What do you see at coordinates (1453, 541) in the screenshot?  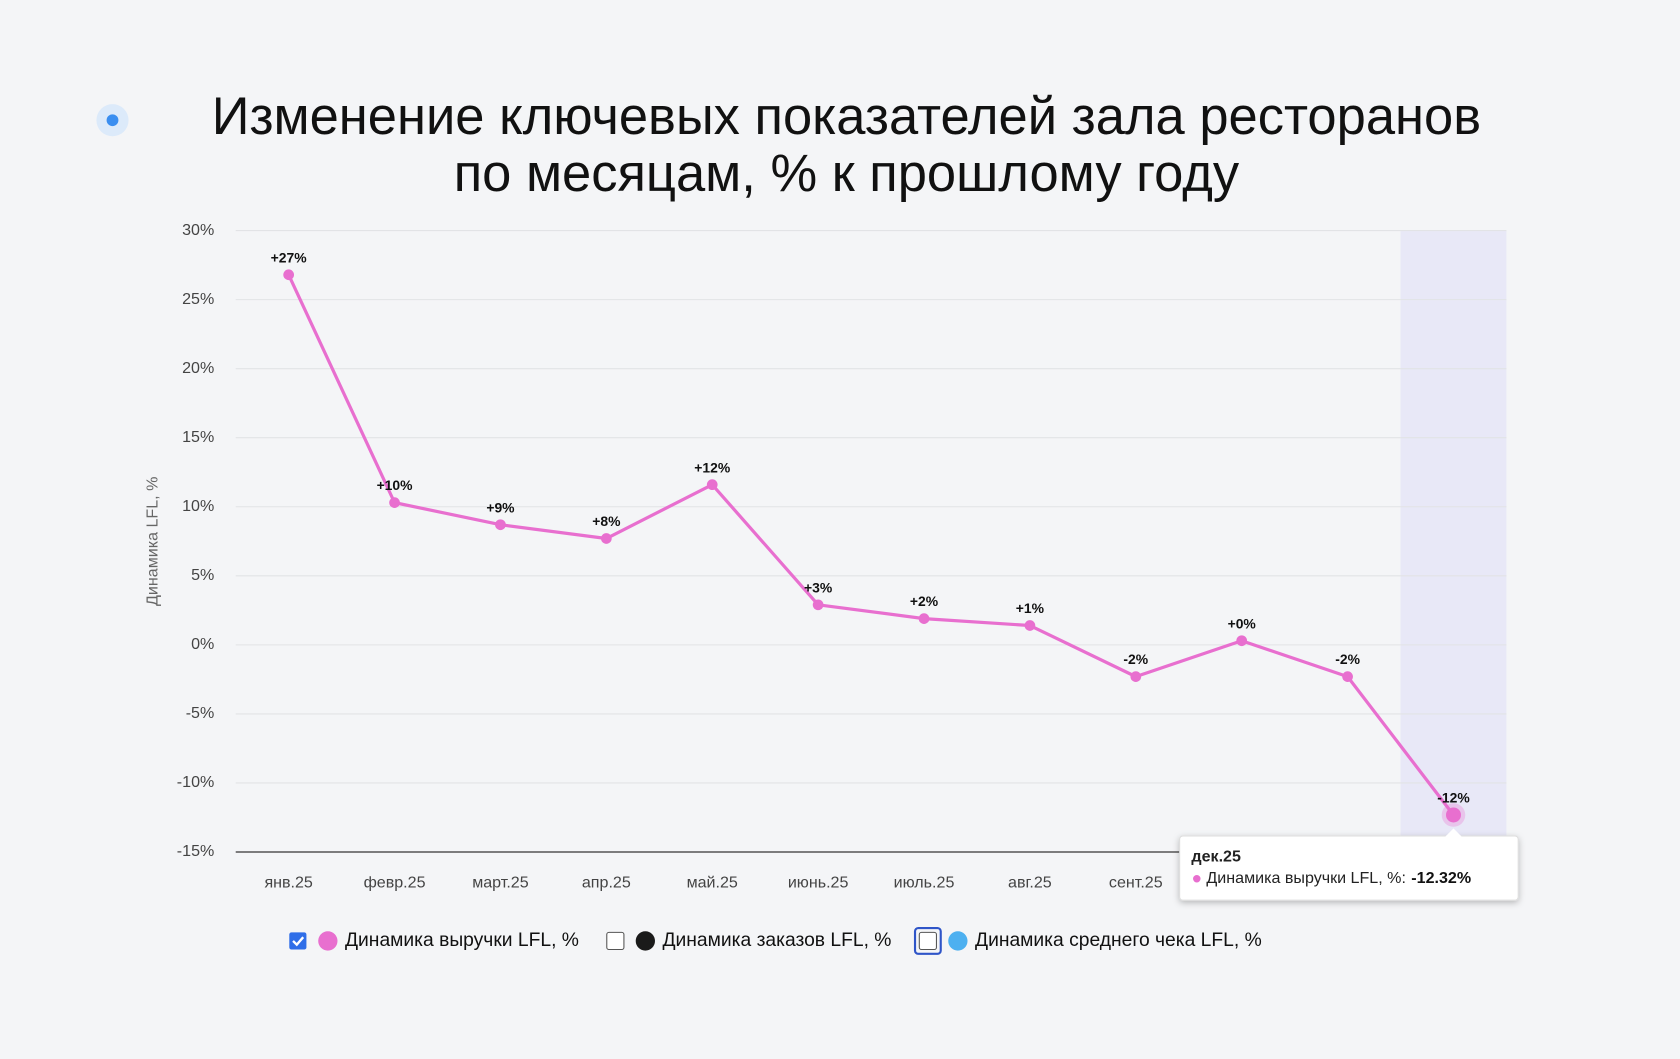 I see `hover-band` at bounding box center [1453, 541].